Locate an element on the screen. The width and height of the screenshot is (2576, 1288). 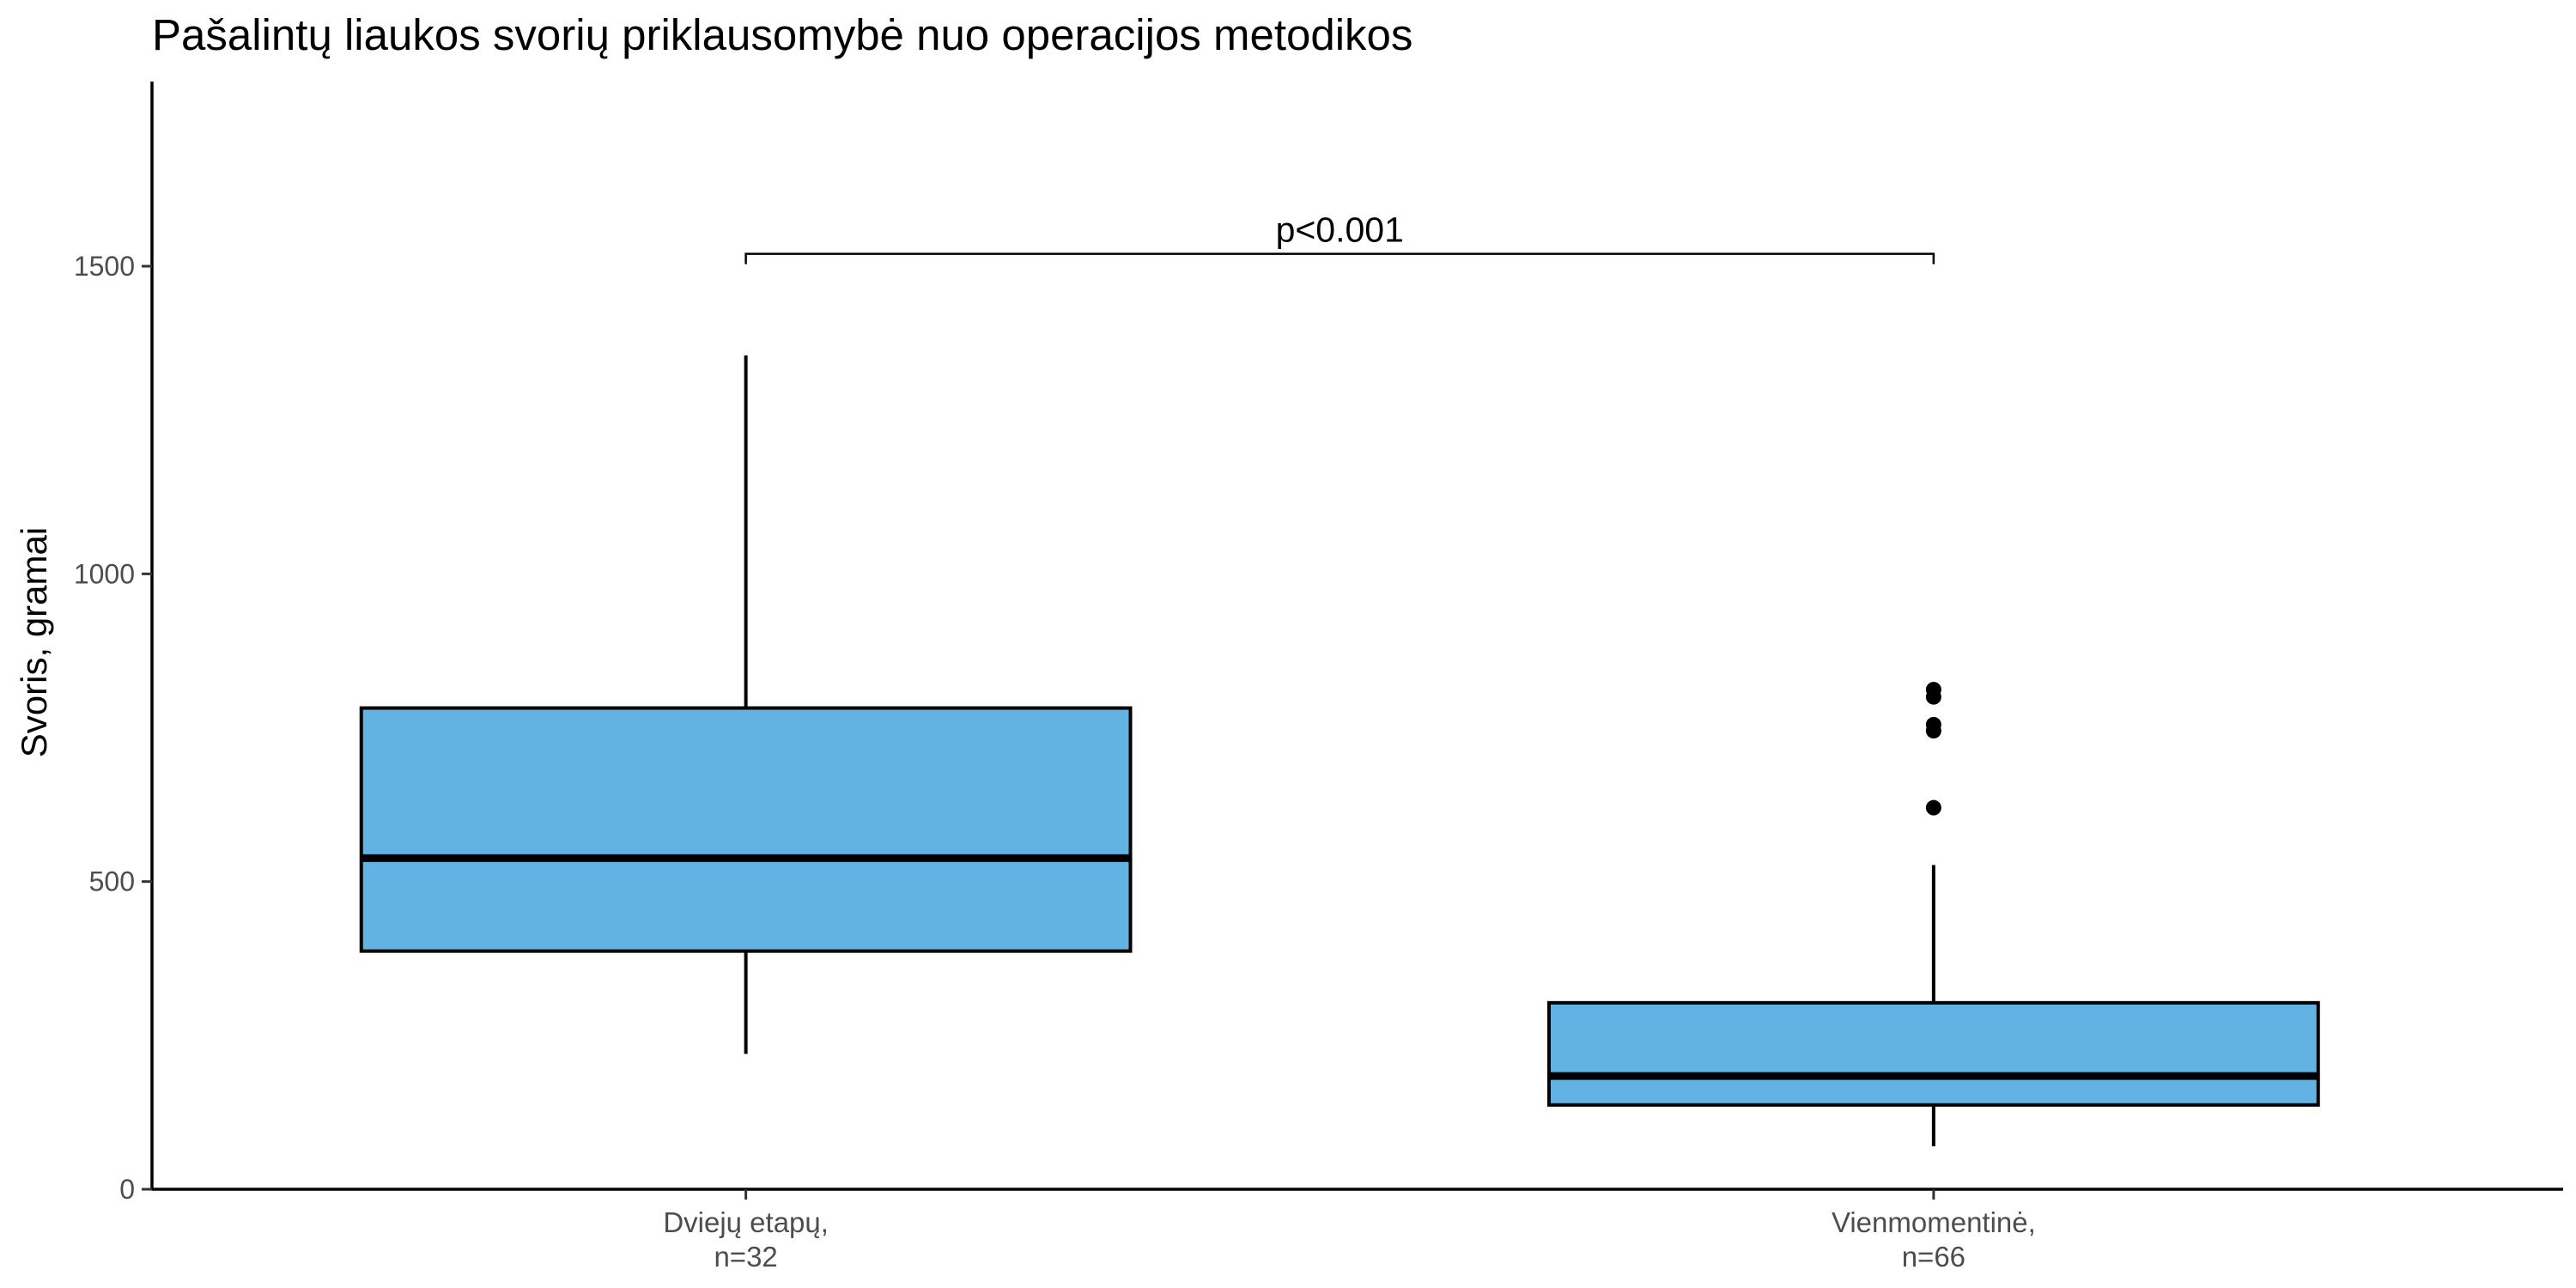
significance-annotation: p<0.001 is located at coordinates (1339, 237).